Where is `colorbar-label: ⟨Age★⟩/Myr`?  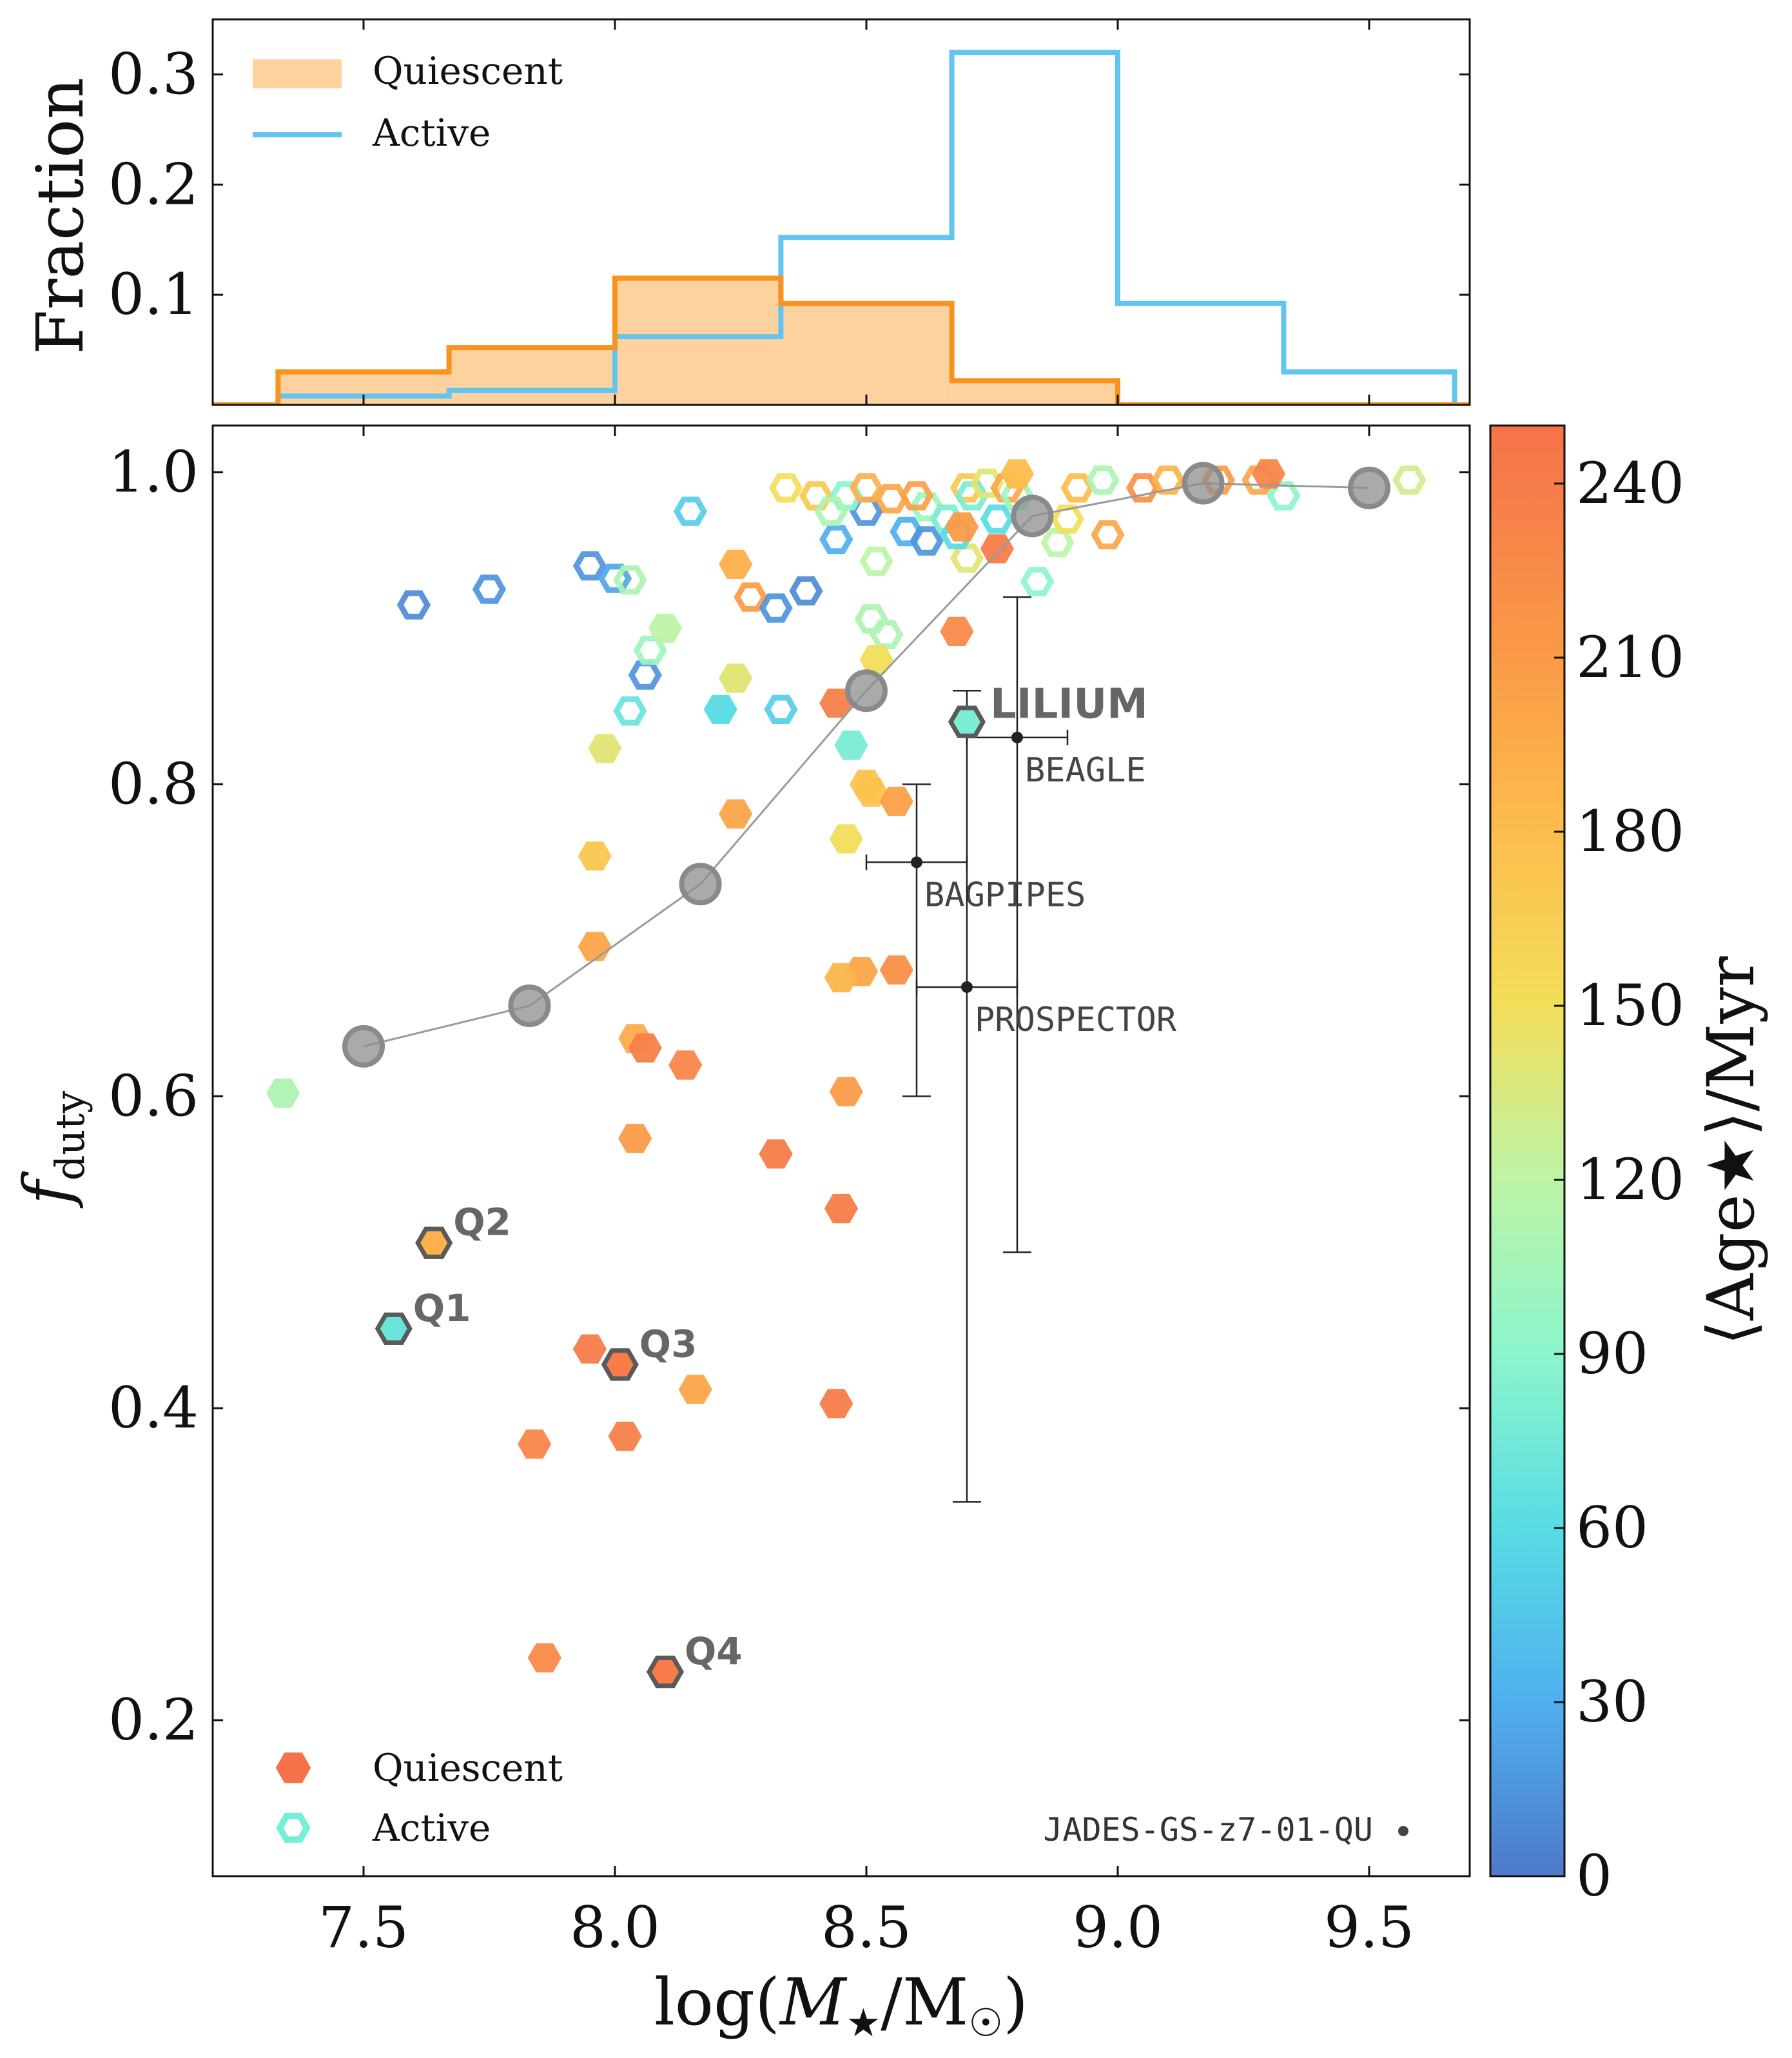 colorbar-label: ⟨Age★⟩/Myr is located at coordinates (1731, 1151).